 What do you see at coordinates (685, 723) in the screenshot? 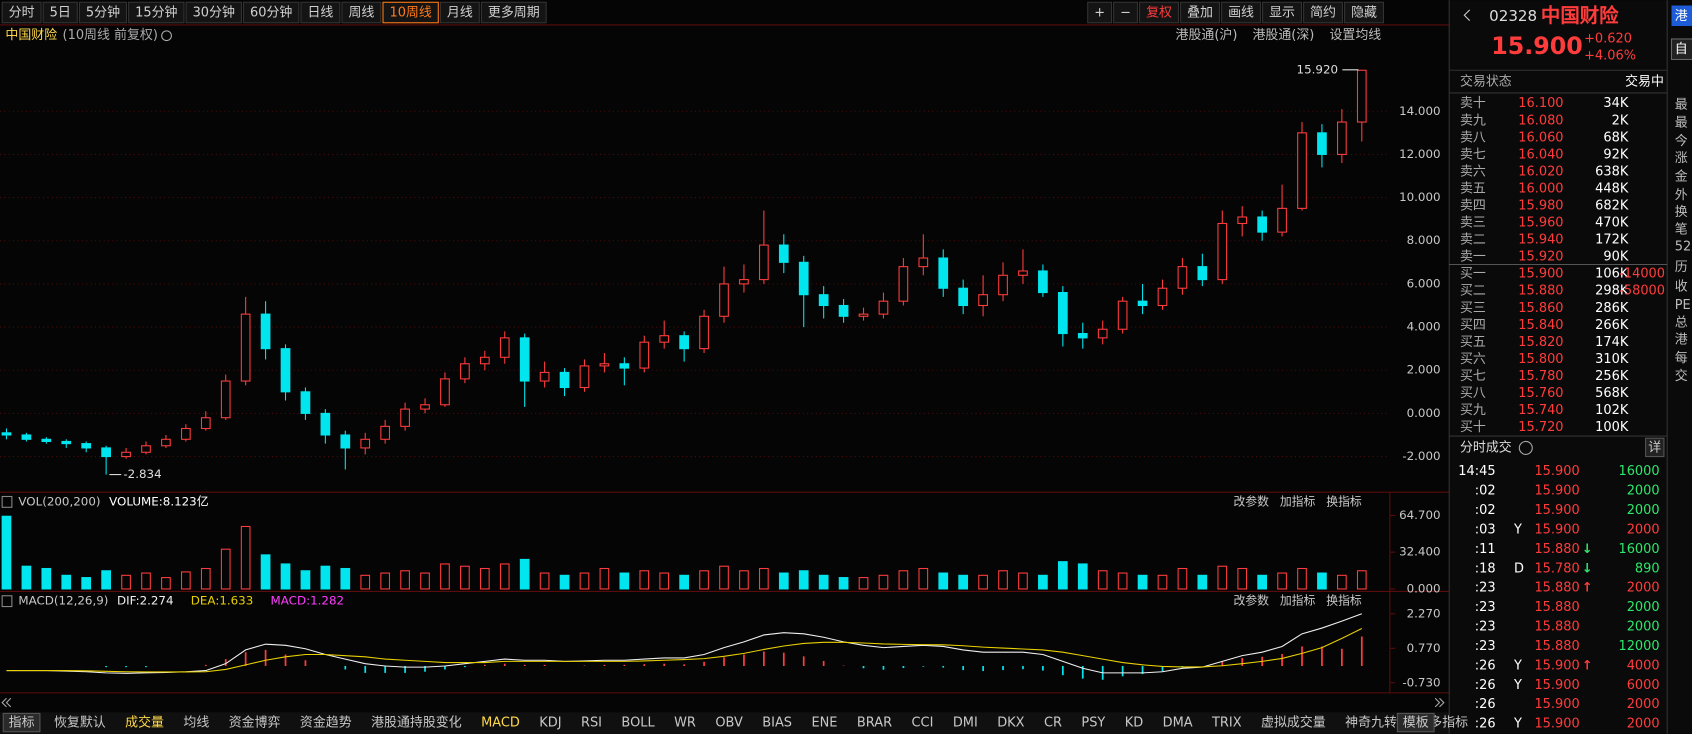
I see `indicator-tab: WR` at bounding box center [685, 723].